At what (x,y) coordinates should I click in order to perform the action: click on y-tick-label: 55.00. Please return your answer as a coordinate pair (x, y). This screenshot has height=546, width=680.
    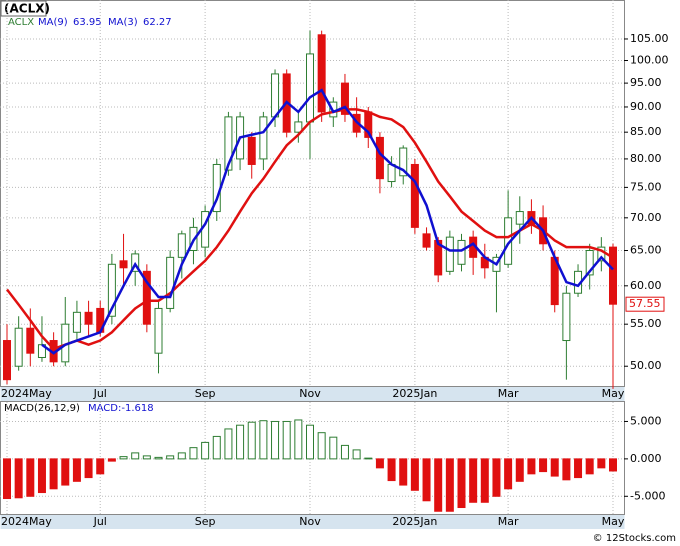
    Looking at the image, I should click on (646, 323).